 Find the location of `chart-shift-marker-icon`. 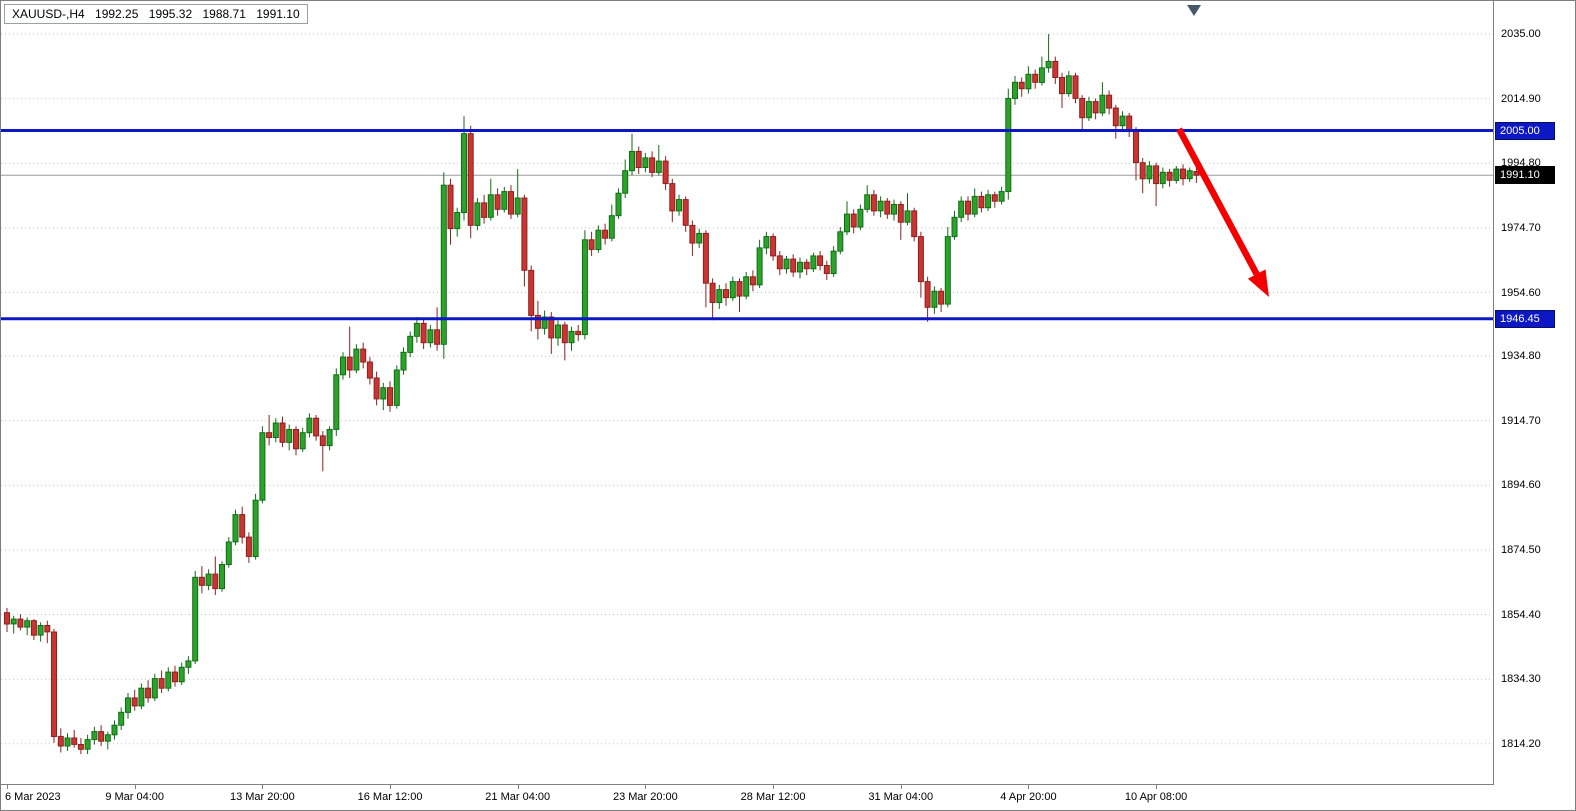

chart-shift-marker-icon is located at coordinates (1194, 10).